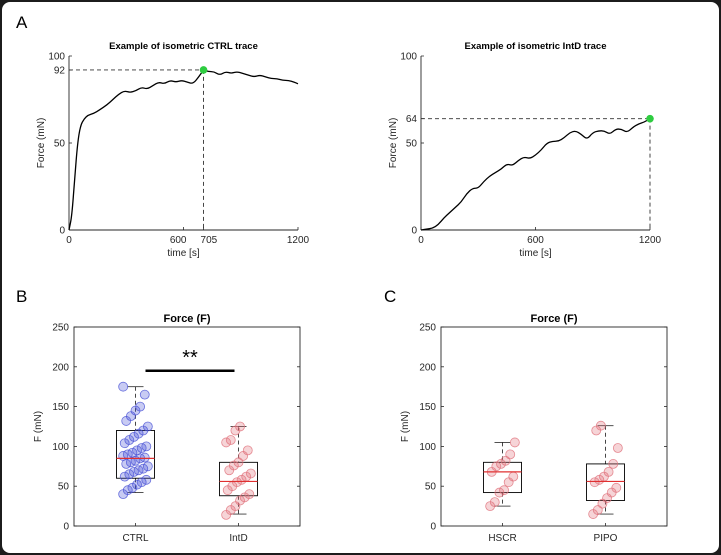 Image resolution: width=721 pixels, height=555 pixels. Describe the element at coordinates (502, 538) in the screenshot. I see `x-tick-label: HSCR` at that location.